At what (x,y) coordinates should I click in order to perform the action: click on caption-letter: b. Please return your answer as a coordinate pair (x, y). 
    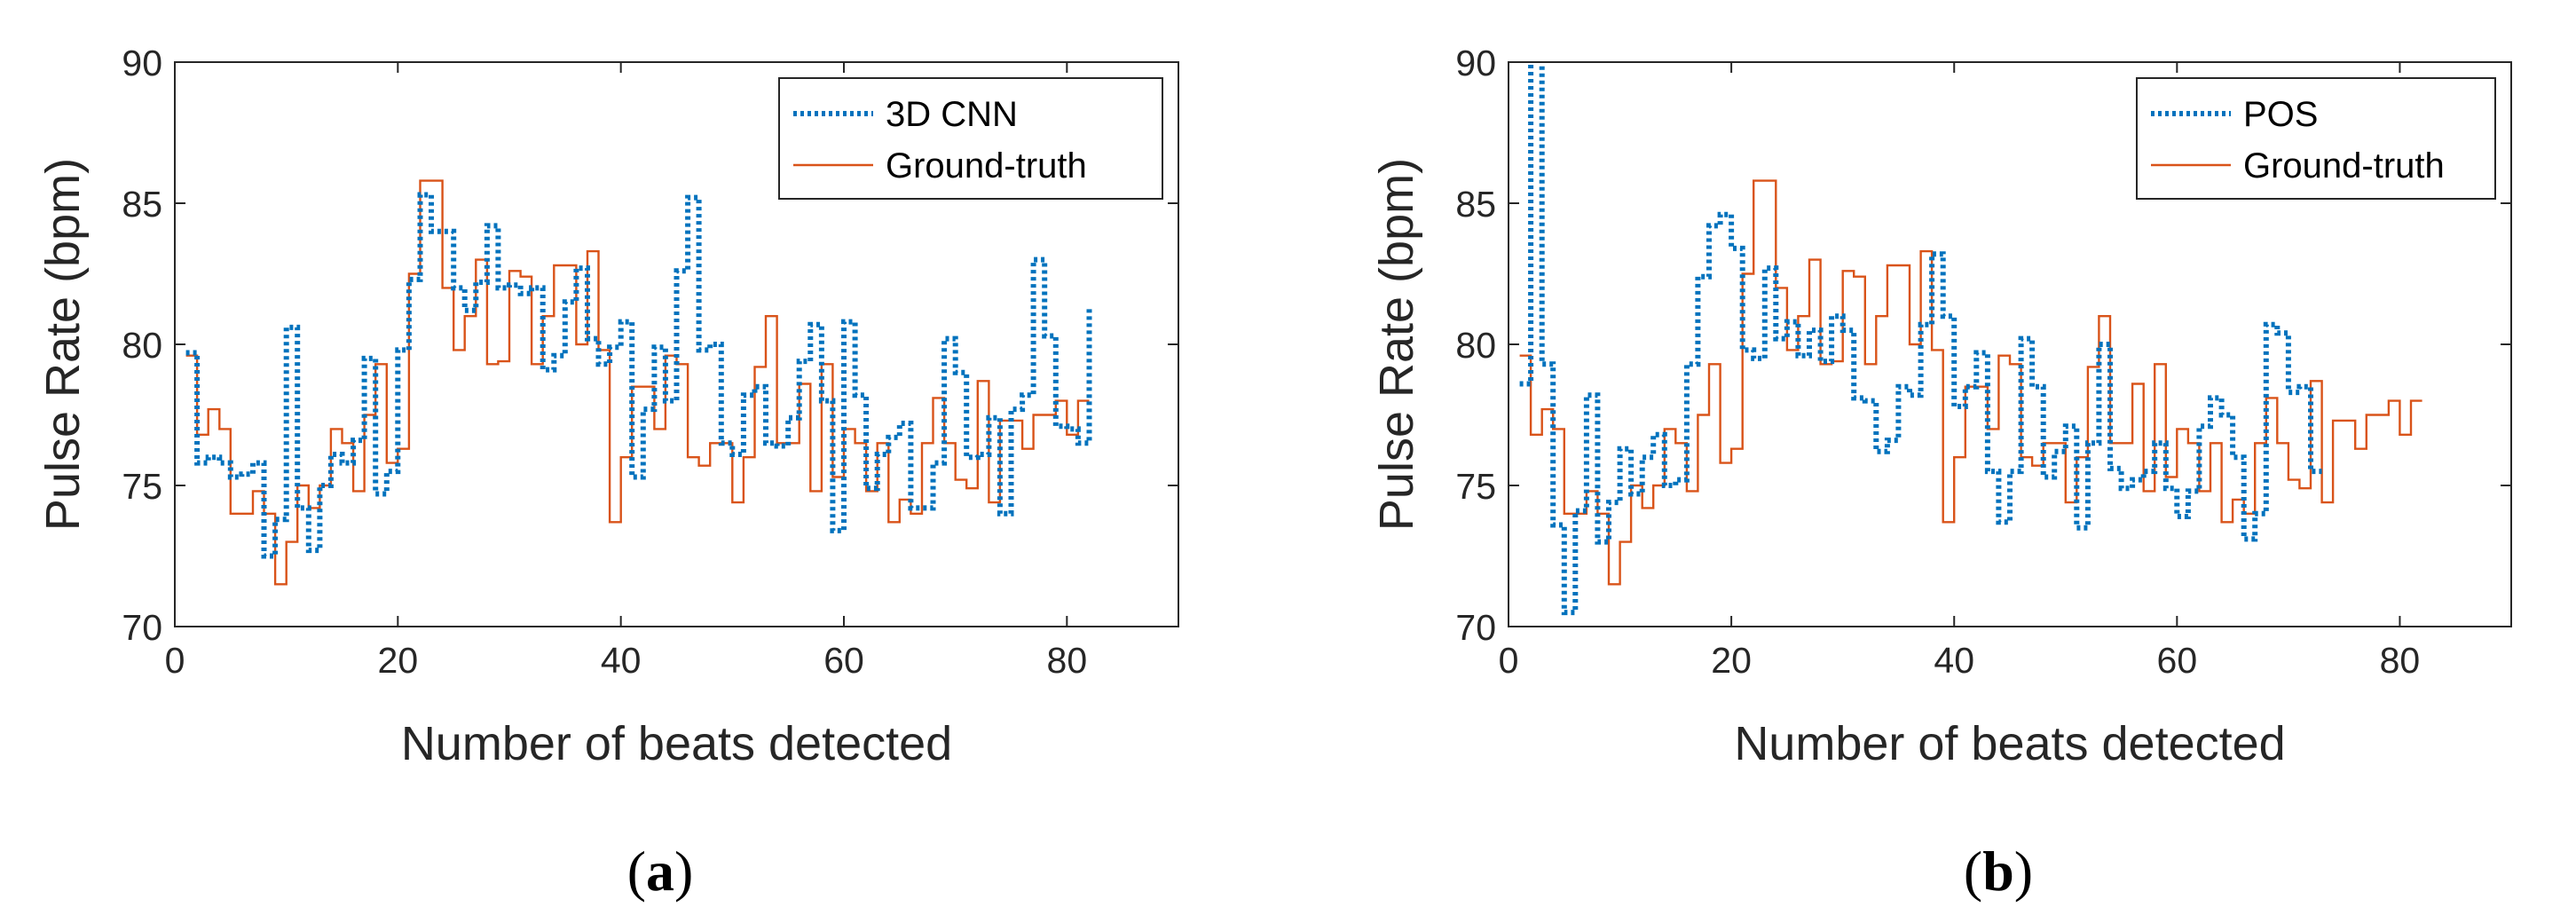
    Looking at the image, I should click on (1998, 871).